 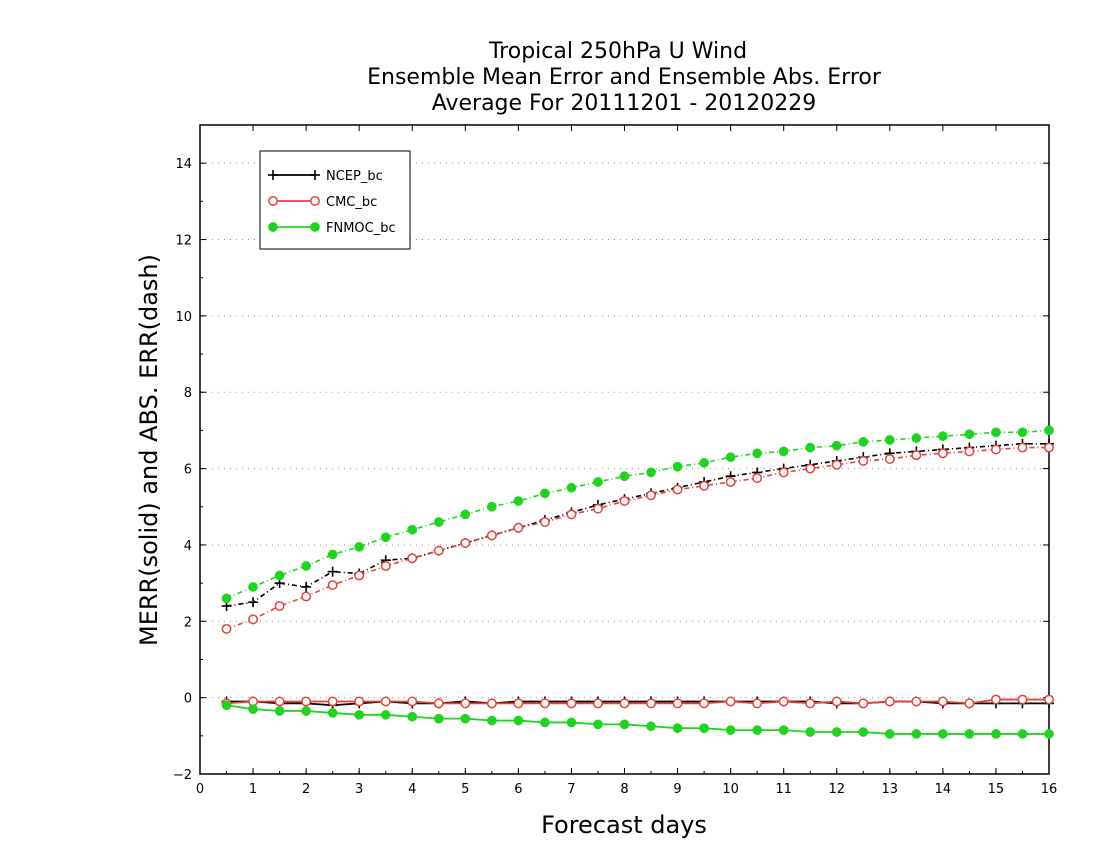 I want to click on x-tick-label: 15, so click(x=996, y=789).